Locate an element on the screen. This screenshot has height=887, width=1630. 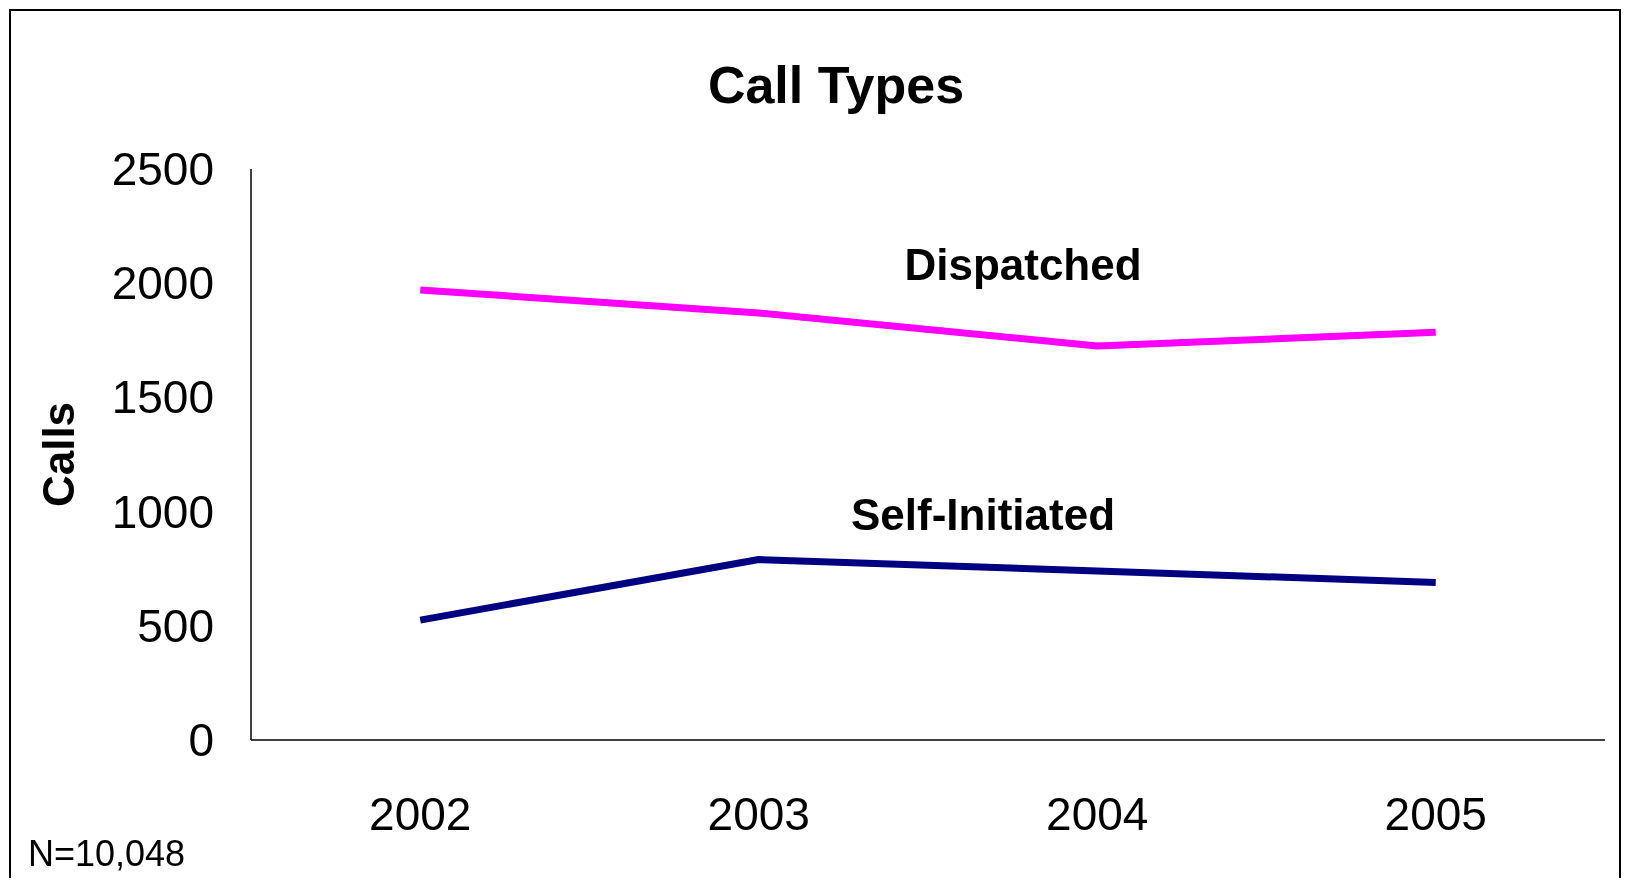
y-tick-label: 0 is located at coordinates (201, 740).